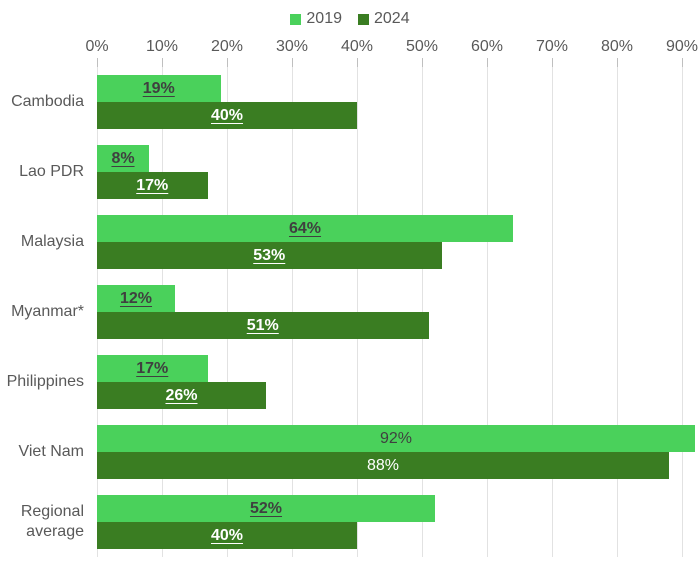 Image resolution: width=700 pixels, height=567 pixels. I want to click on chart-row: 52% 40%, so click(398, 522).